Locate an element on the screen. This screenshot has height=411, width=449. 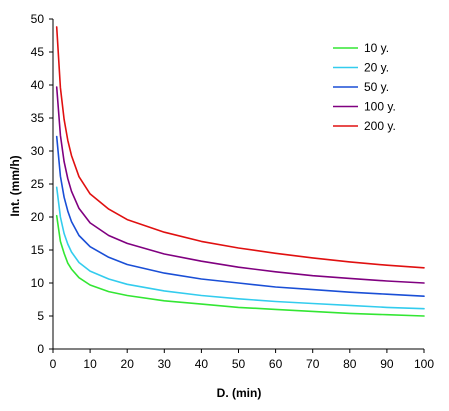
x-tick-label: 90 is located at coordinates (387, 364).